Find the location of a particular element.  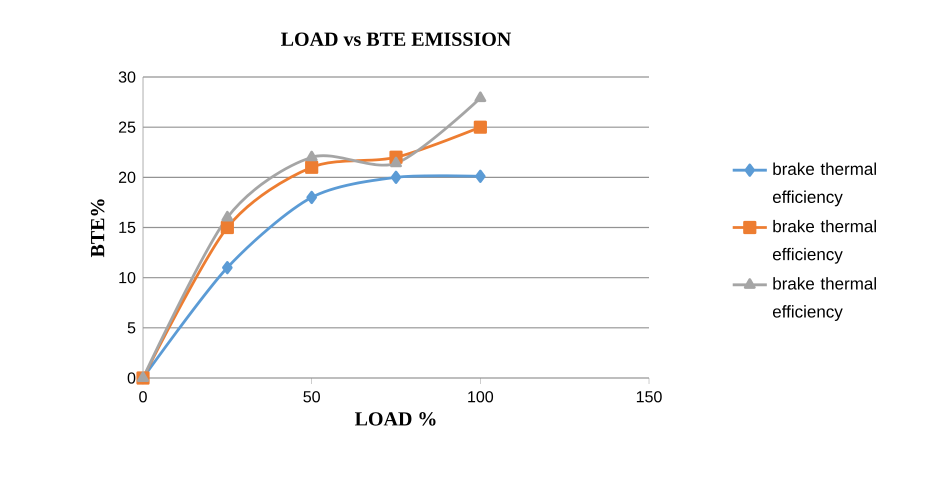

y-tick-label: 10 is located at coordinates (127, 278).